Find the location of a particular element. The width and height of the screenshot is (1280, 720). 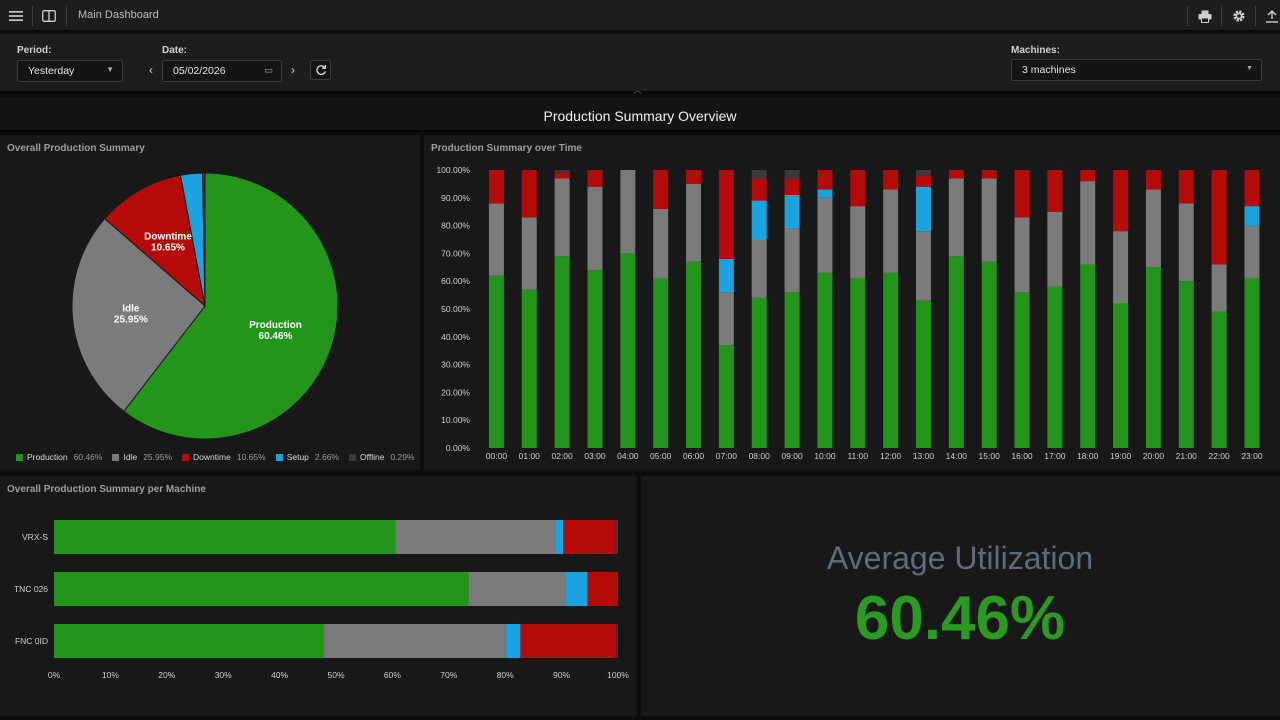

refresh-button is located at coordinates (320, 70).